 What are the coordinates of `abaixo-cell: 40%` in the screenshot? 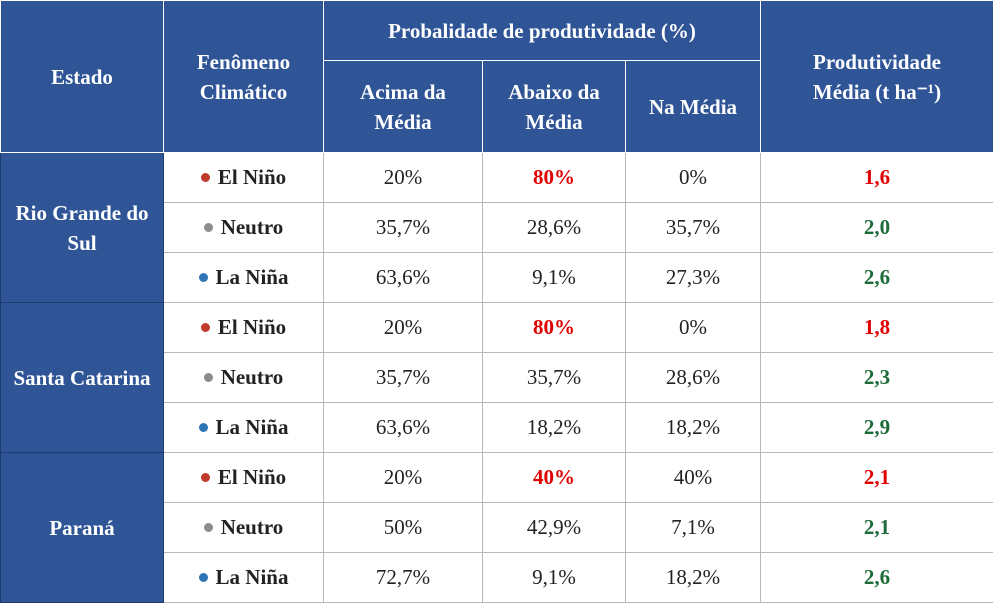 It's located at (554, 477).